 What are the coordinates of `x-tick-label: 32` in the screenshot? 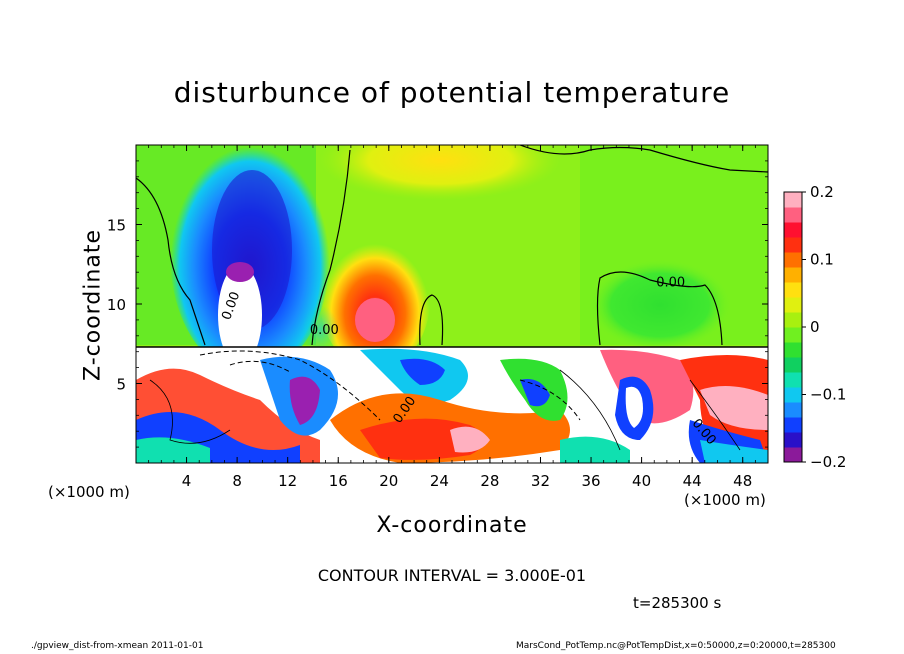 It's located at (540, 481).